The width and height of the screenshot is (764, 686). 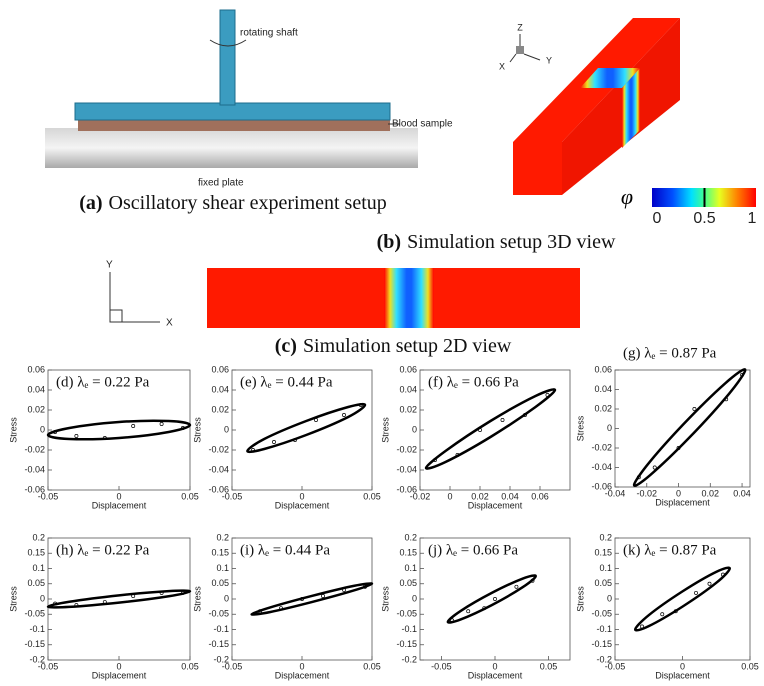 I want to click on subplot-title: (j) λₑ = 0.66 Pa, so click(x=473, y=550).